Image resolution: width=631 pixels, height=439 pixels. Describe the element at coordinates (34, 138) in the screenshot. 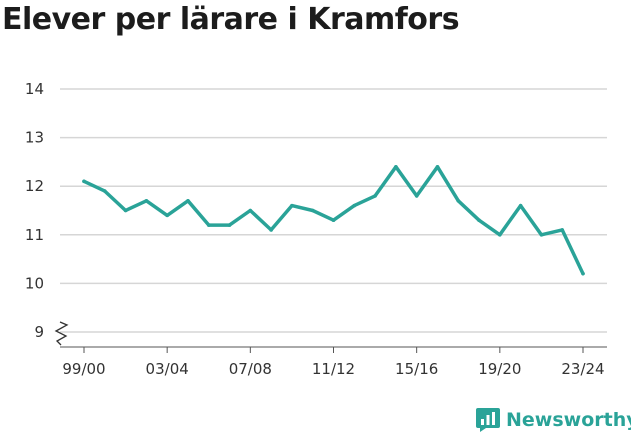

I see `y-tick-label: 13` at that location.